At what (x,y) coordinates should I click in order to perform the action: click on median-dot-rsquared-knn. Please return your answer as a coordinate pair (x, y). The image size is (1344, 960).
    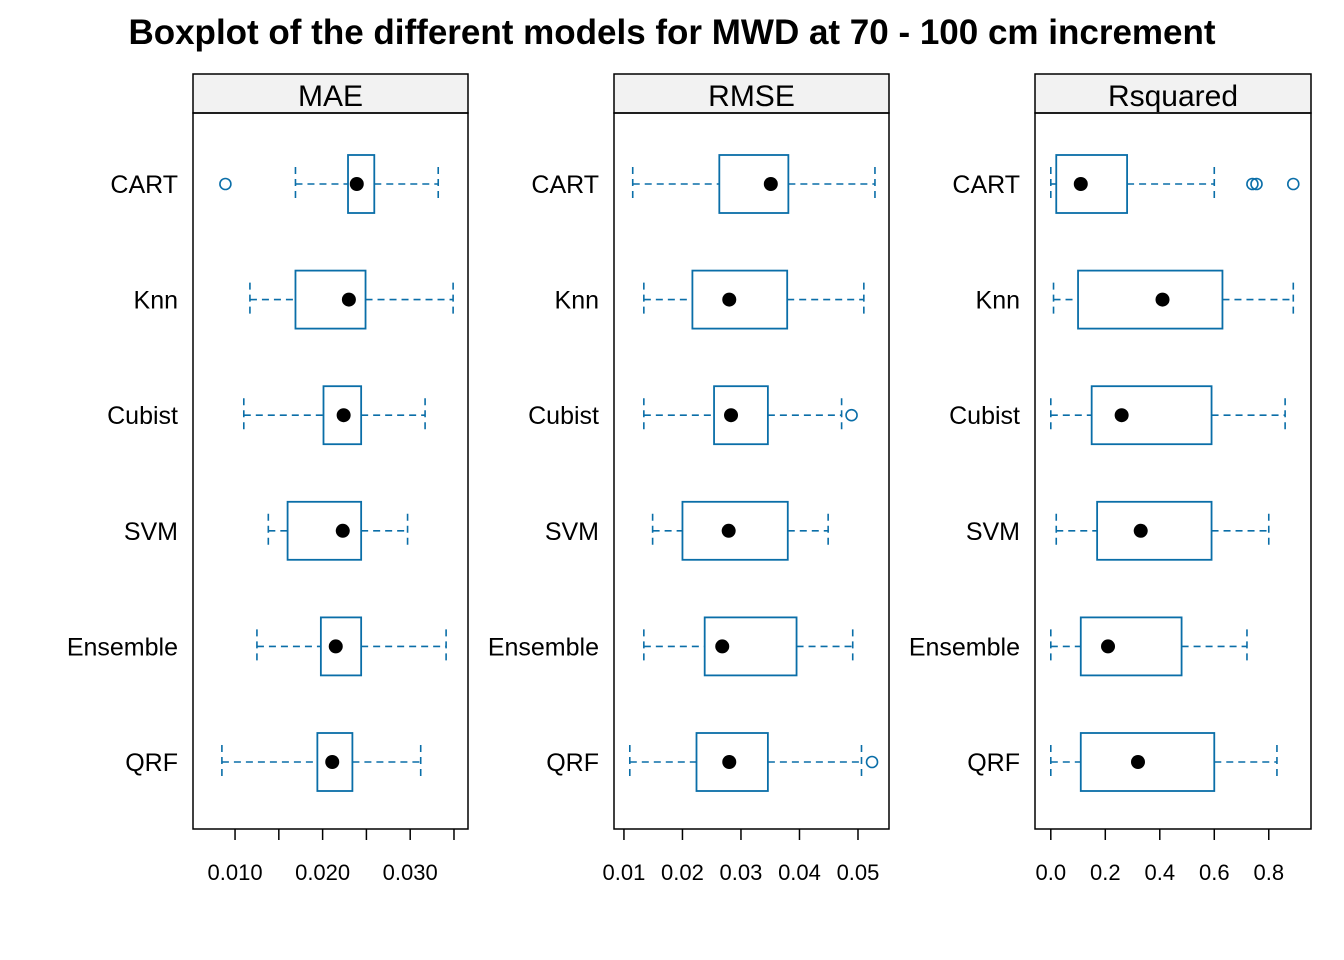
    Looking at the image, I should click on (1162, 299).